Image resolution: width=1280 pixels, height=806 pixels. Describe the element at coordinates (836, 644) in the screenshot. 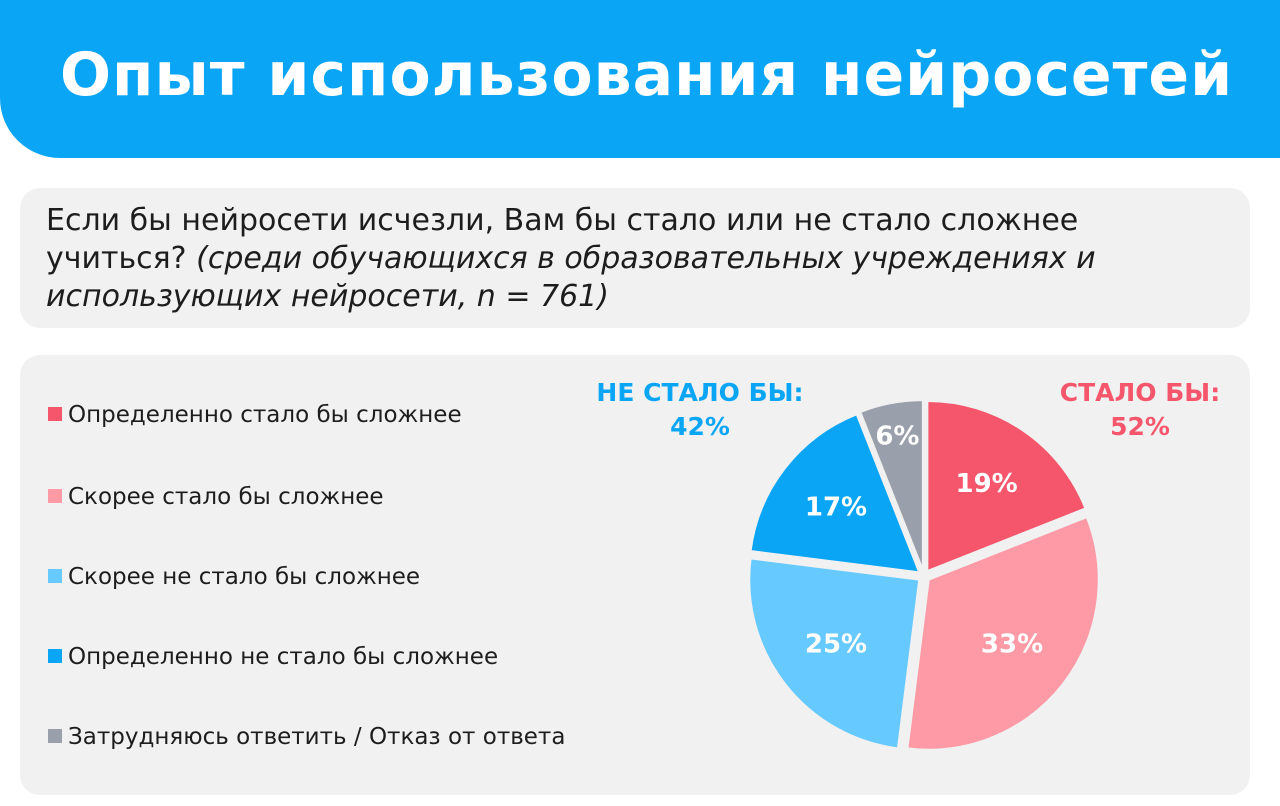

I see `pie-slice-label: 25%` at that location.